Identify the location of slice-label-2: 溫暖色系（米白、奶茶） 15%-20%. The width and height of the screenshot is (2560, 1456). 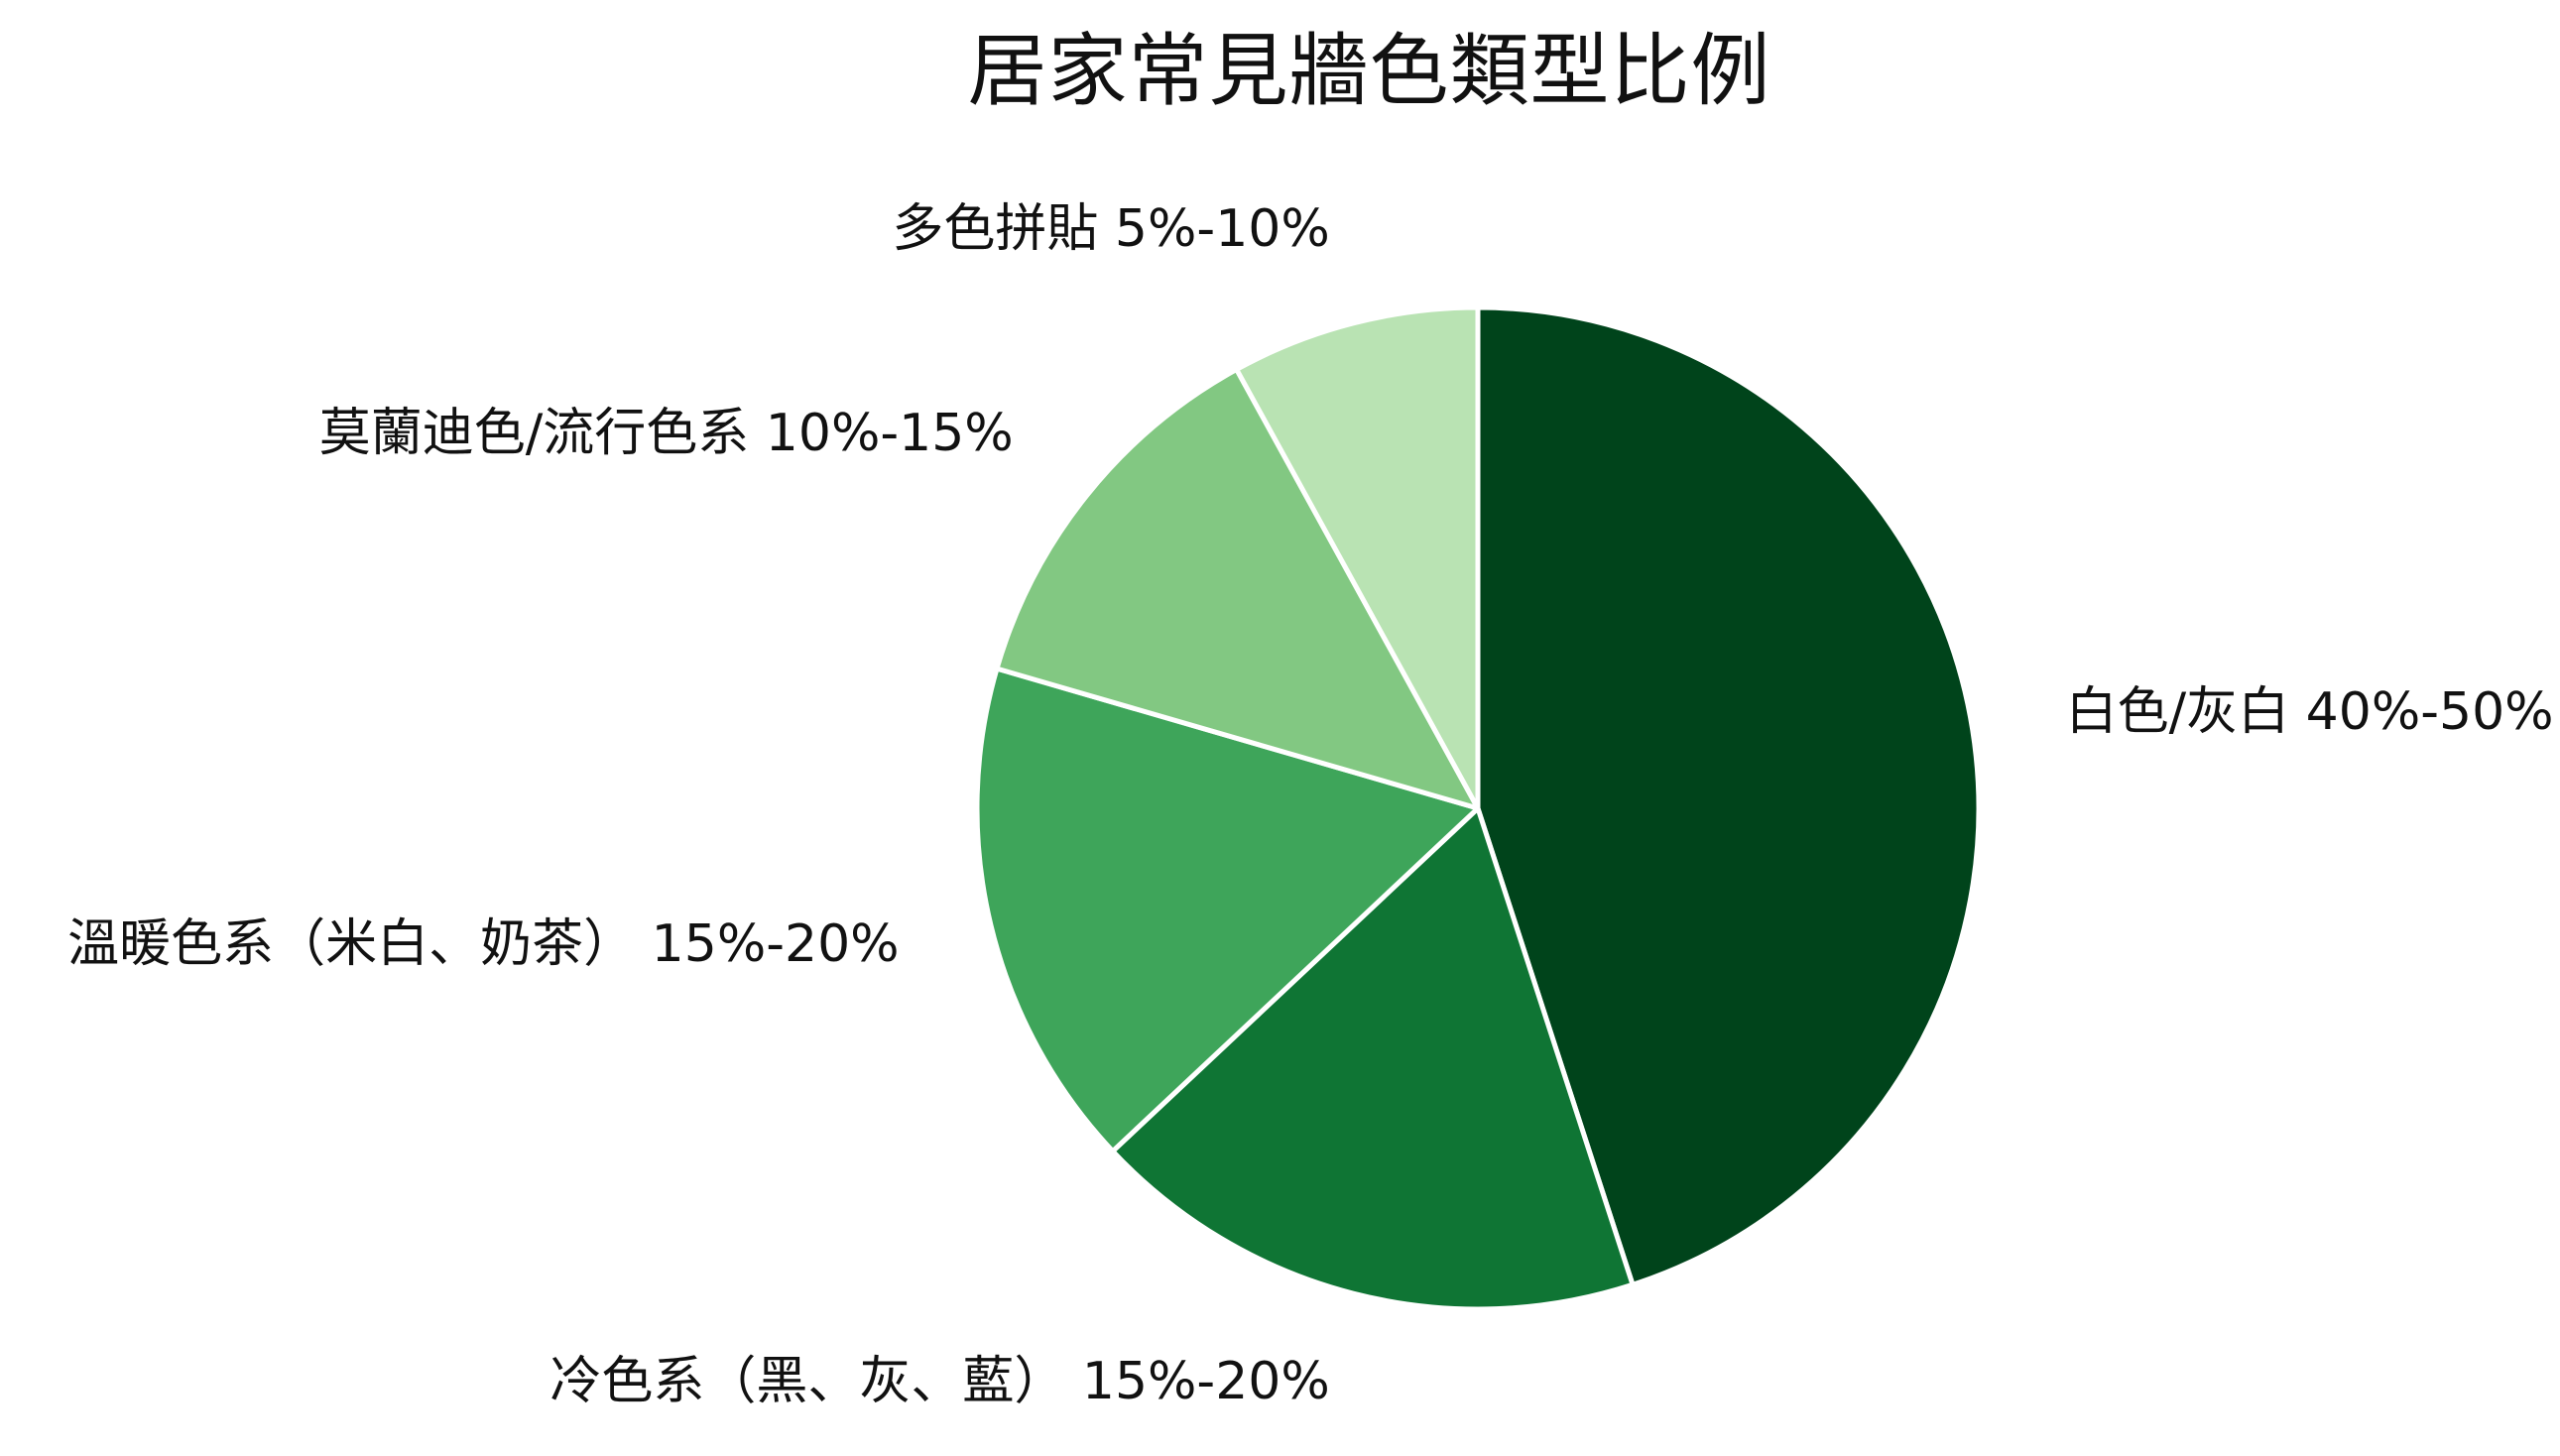
(483, 944).